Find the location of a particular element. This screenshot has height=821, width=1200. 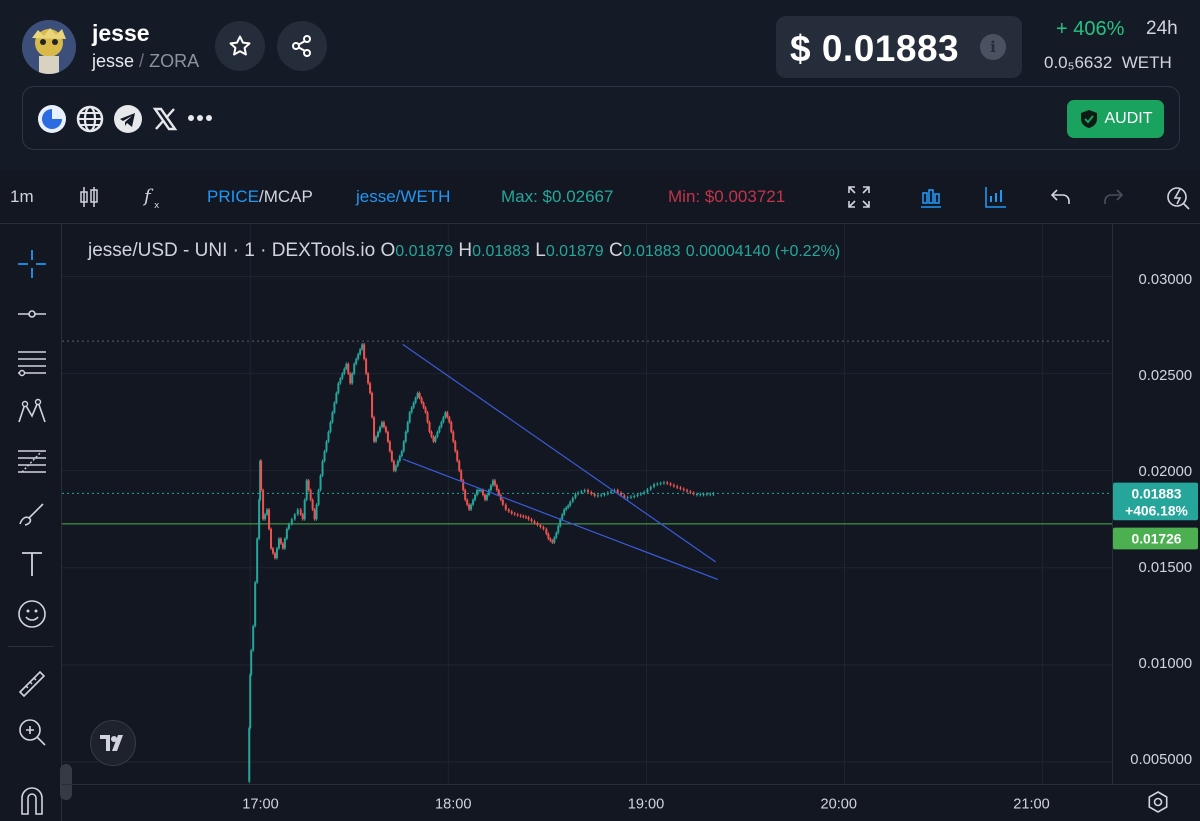

favorite-button is located at coordinates (240, 46).